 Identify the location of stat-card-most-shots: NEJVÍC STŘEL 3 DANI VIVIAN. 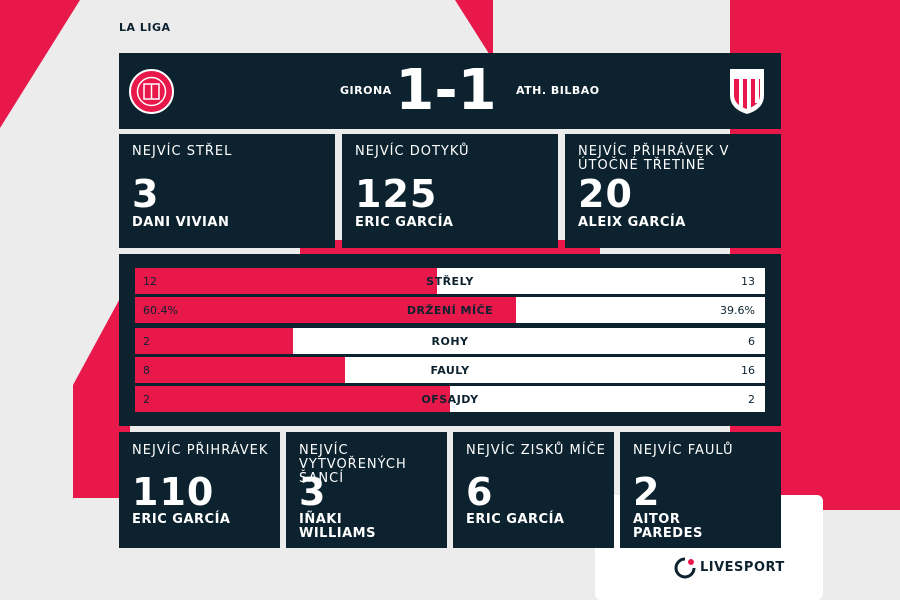
(227, 191).